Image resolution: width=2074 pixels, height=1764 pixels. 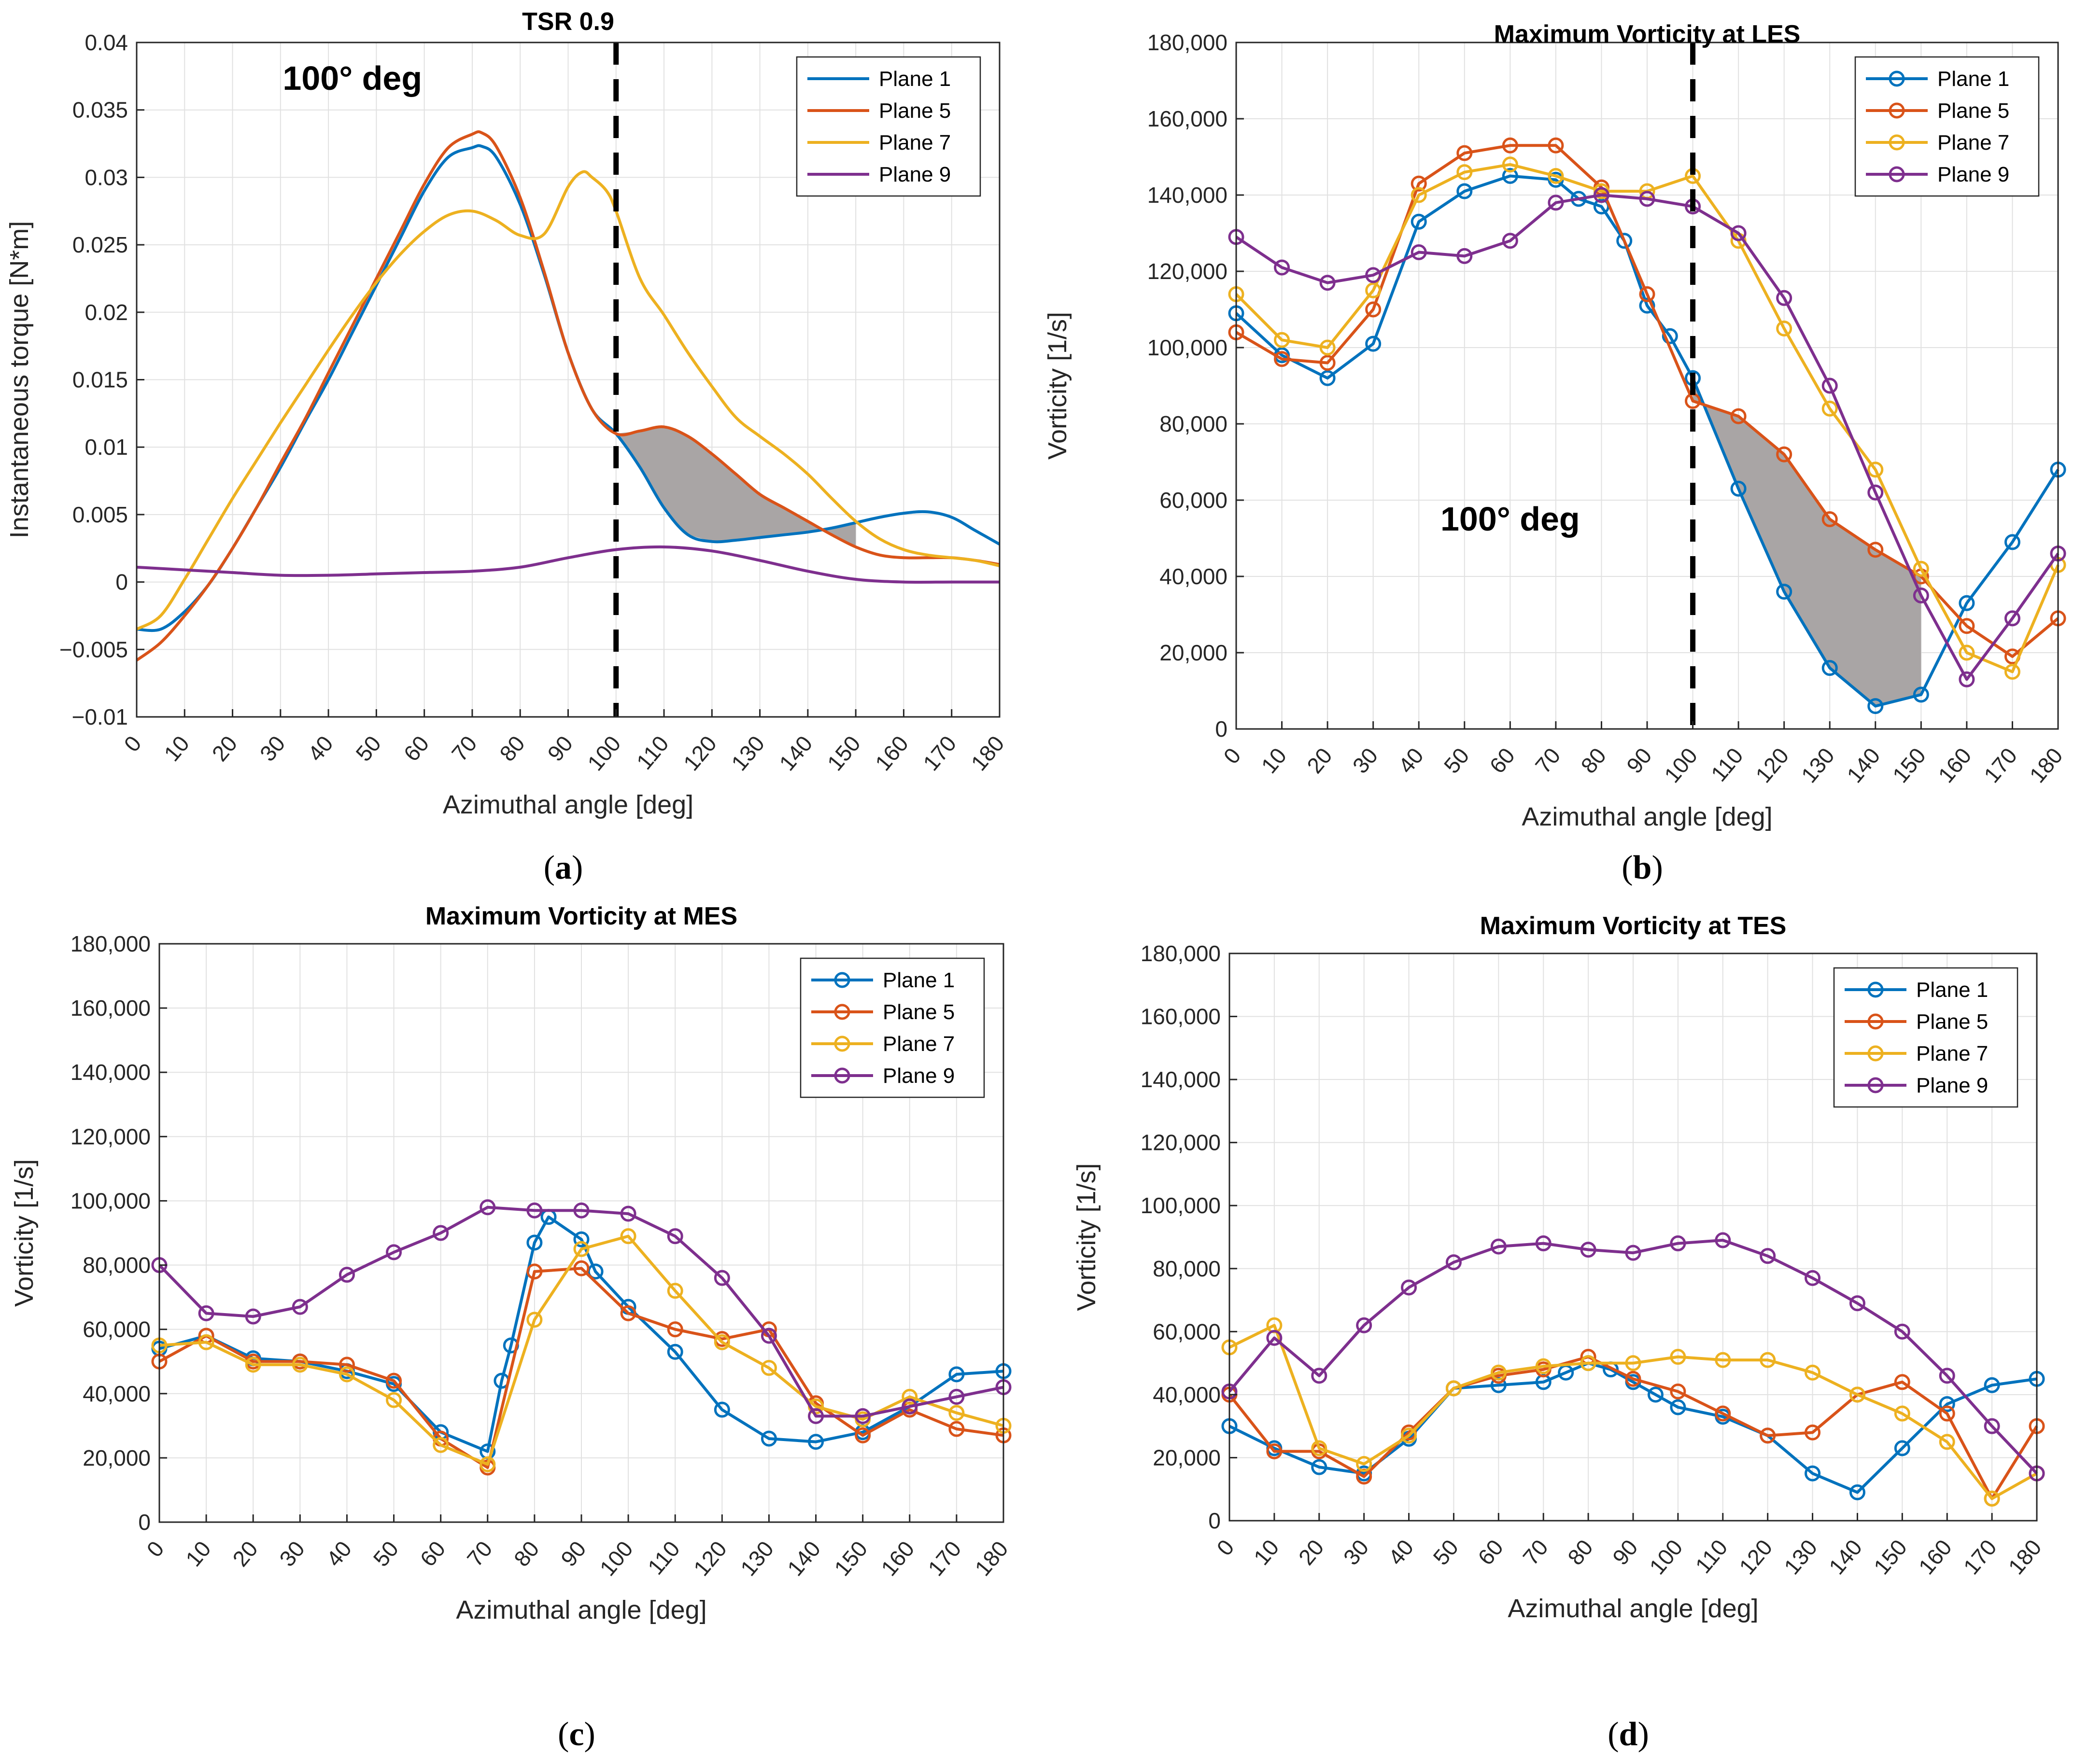 I want to click on x-tick-label: 20, so click(x=1311, y=1553).